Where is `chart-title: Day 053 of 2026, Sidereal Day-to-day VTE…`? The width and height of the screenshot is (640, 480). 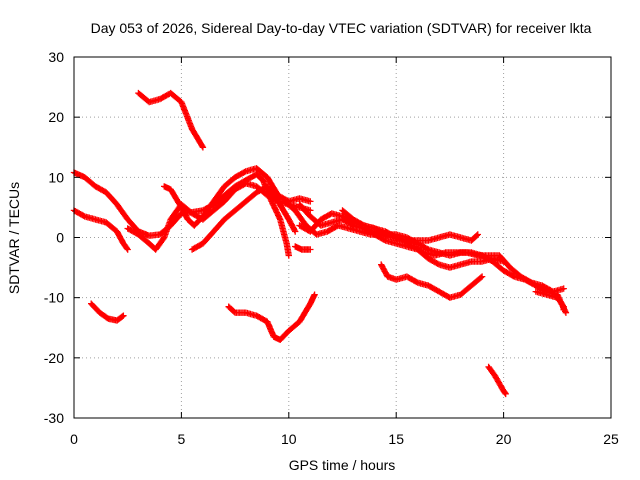
chart-title: Day 053 of 2026, Sidereal Day-to-day VTE… is located at coordinates (341, 28).